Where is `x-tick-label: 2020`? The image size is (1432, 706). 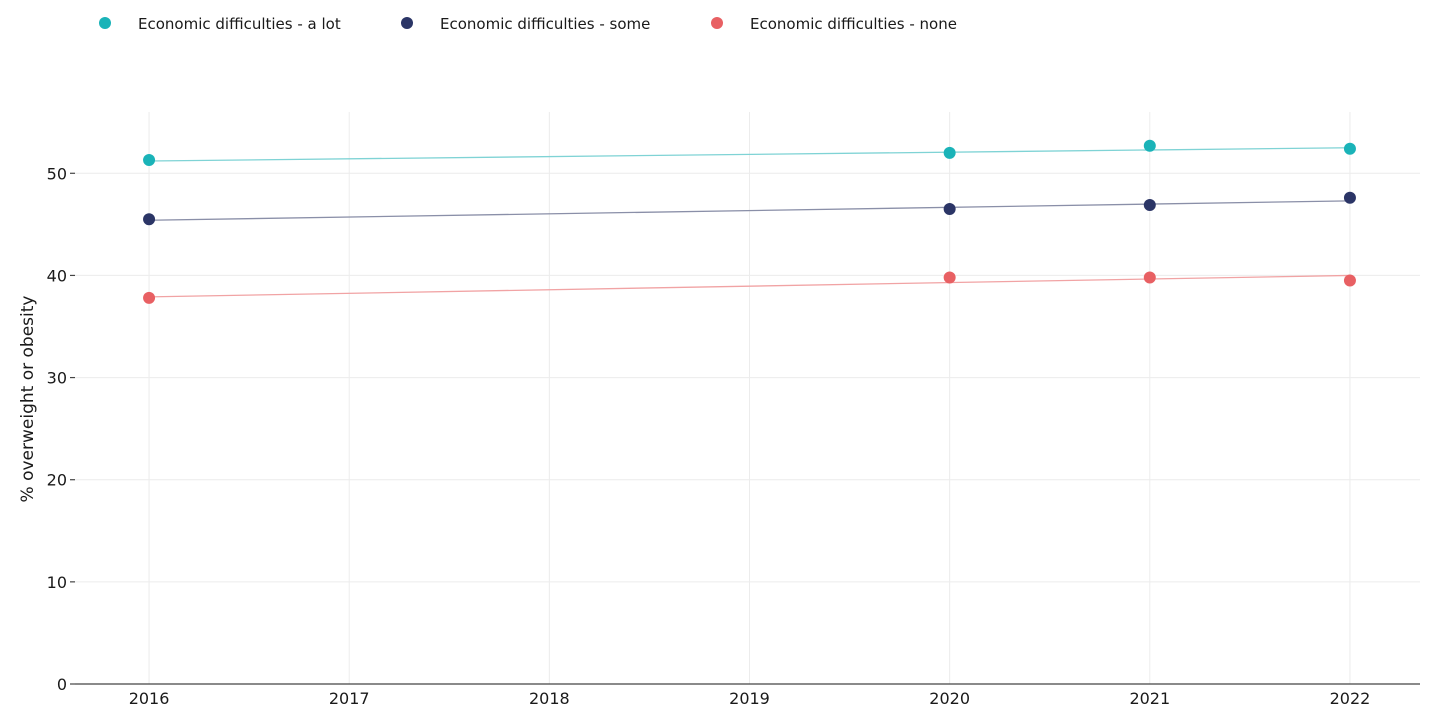
x-tick-label: 2020 is located at coordinates (949, 697).